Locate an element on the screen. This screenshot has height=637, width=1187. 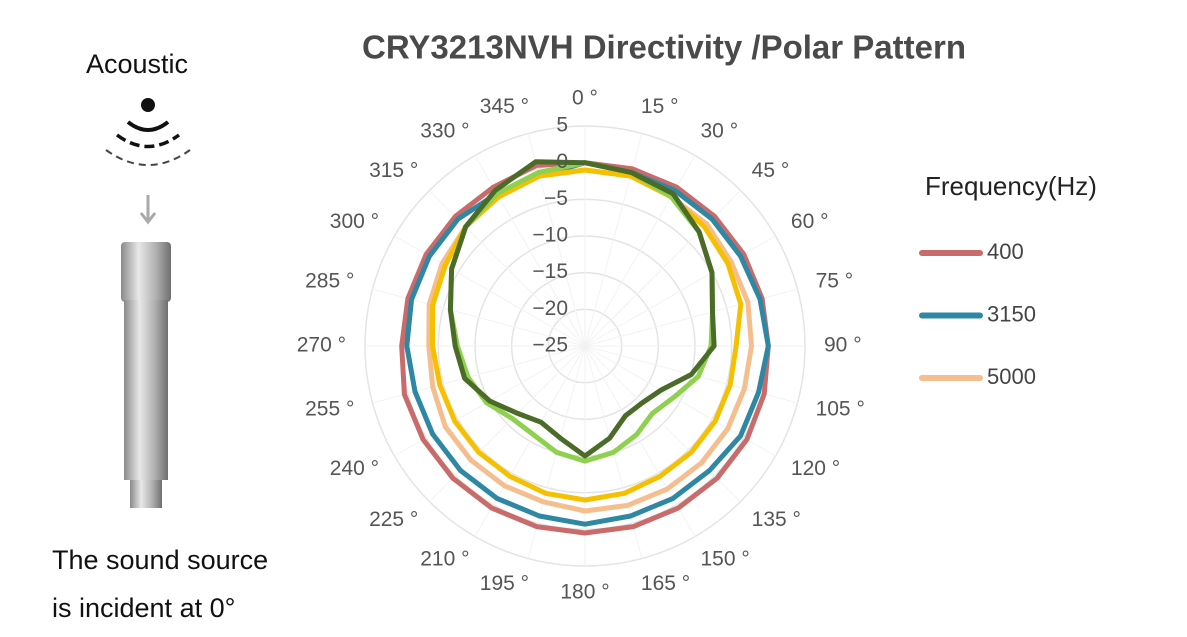
angle-label: 30 ° is located at coordinates (720, 131).